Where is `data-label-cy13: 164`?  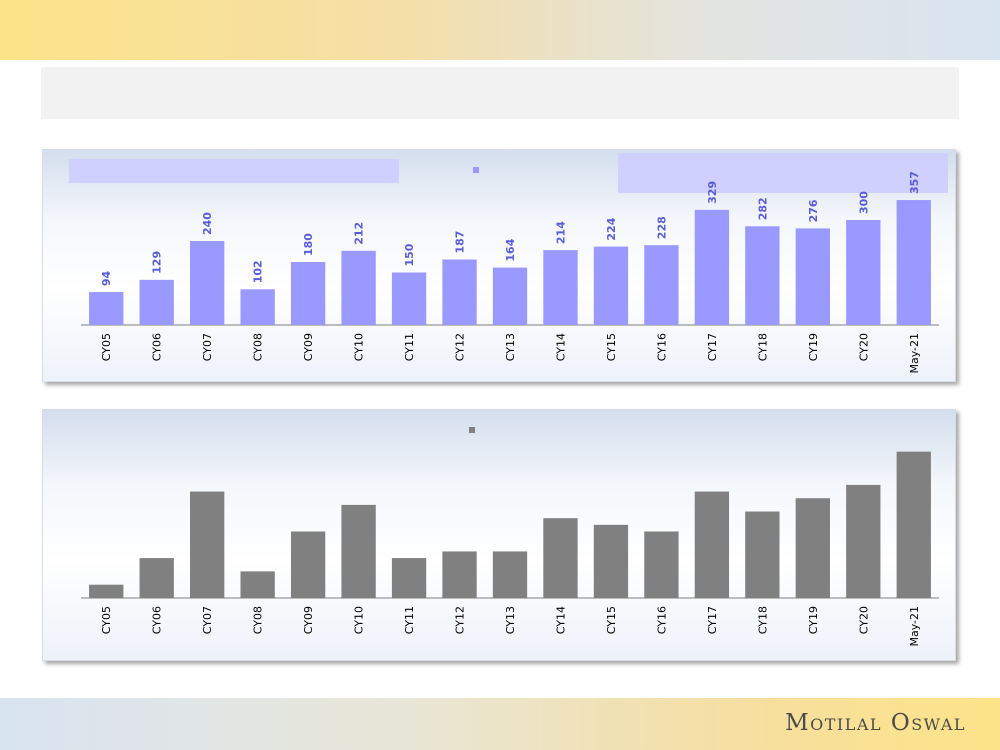 data-label-cy13: 164 is located at coordinates (510, 249).